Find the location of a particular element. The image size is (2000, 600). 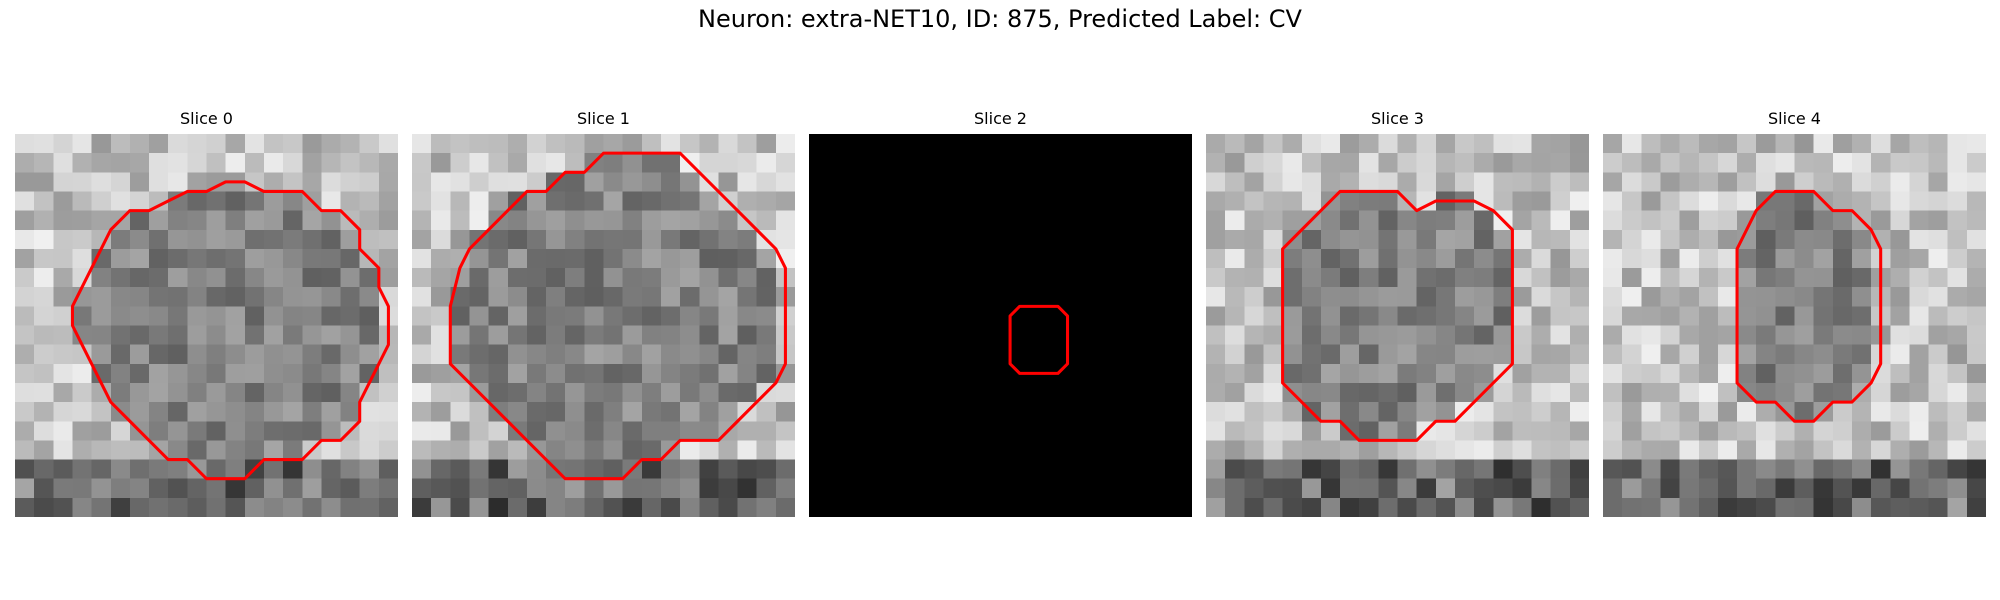

slice-panel-0: Slice 0 is located at coordinates (206, 312).